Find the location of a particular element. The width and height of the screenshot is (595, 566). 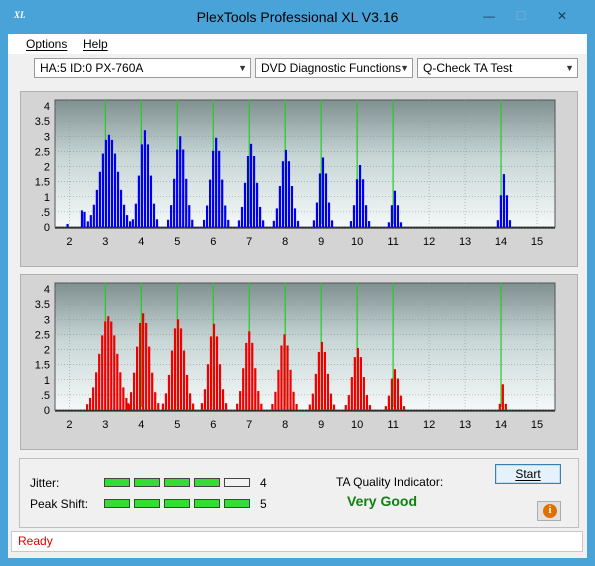

function-select: DVD Diagnostic Functions ▼ is located at coordinates (334, 68).